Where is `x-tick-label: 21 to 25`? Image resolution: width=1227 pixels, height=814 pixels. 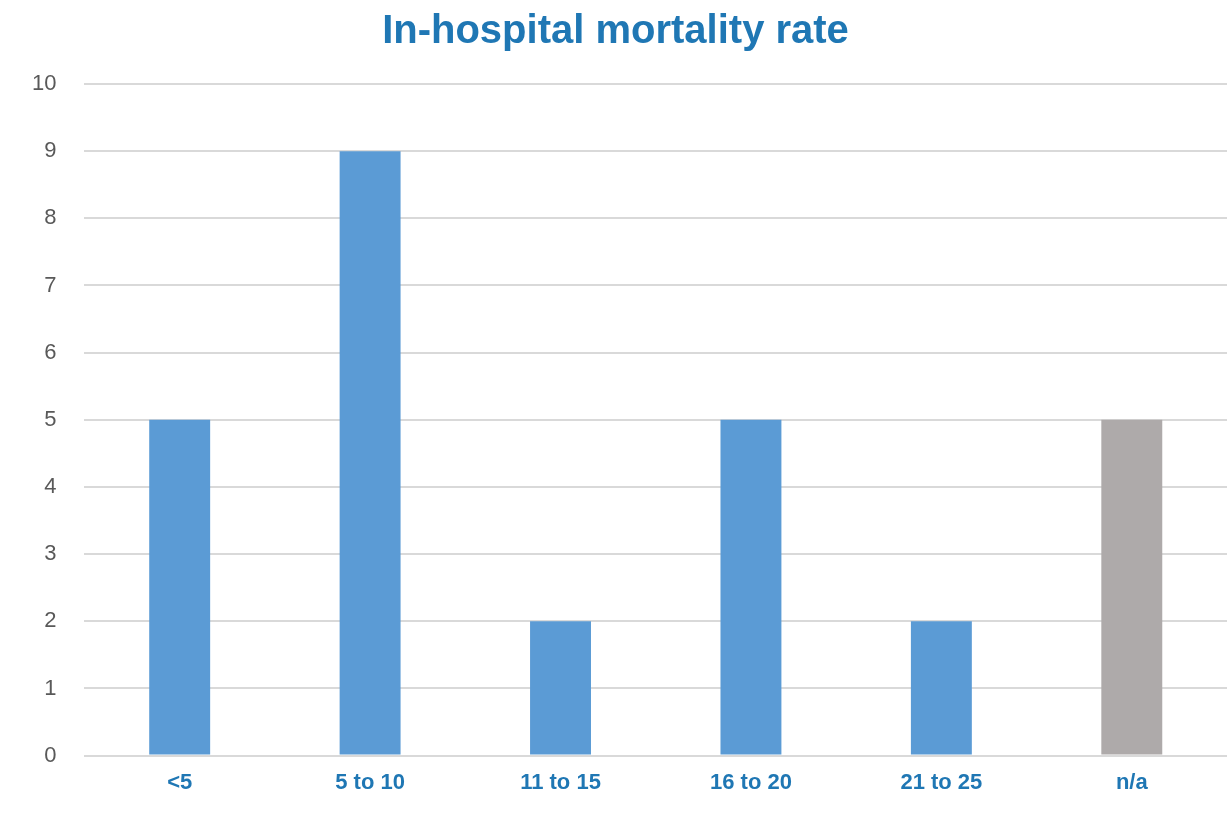 x-tick-label: 21 to 25 is located at coordinates (941, 781).